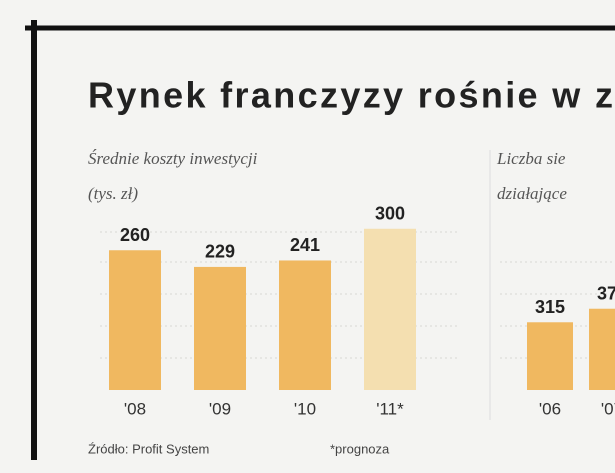  What do you see at coordinates (135, 235) in the screenshot?
I see `value-label: 260` at bounding box center [135, 235].